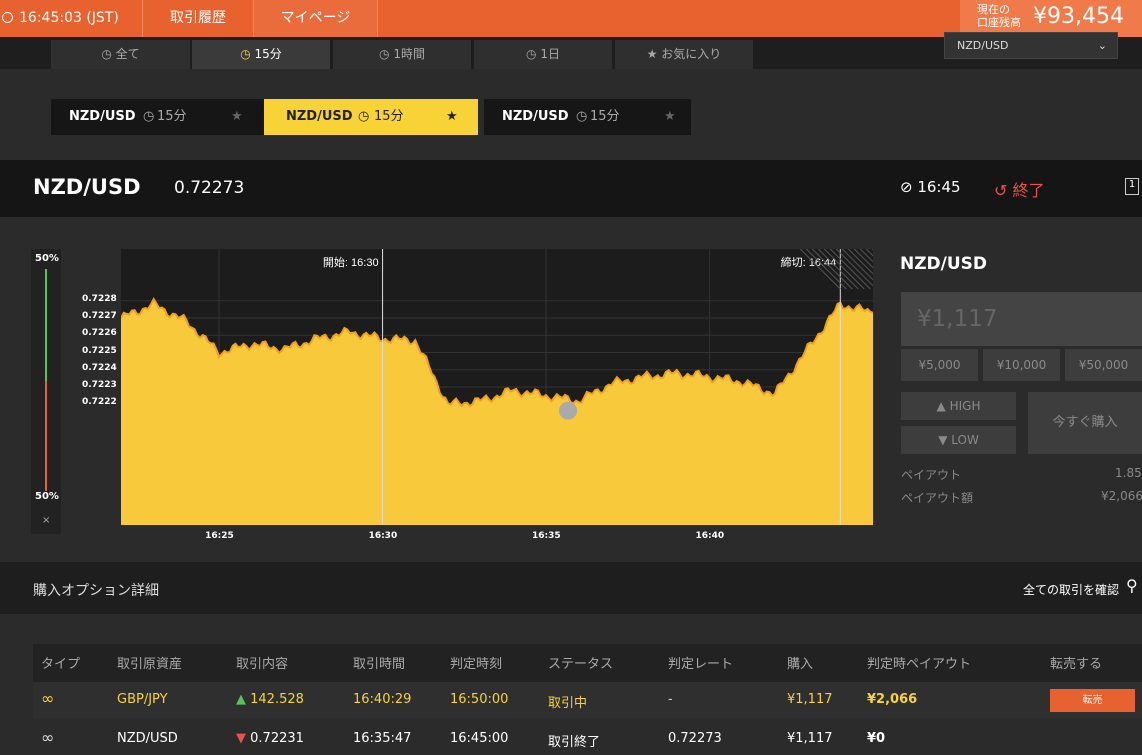 The image size is (1142, 755). Describe the element at coordinates (209, 188) in the screenshot. I see `current-rate: 0.72273` at that location.